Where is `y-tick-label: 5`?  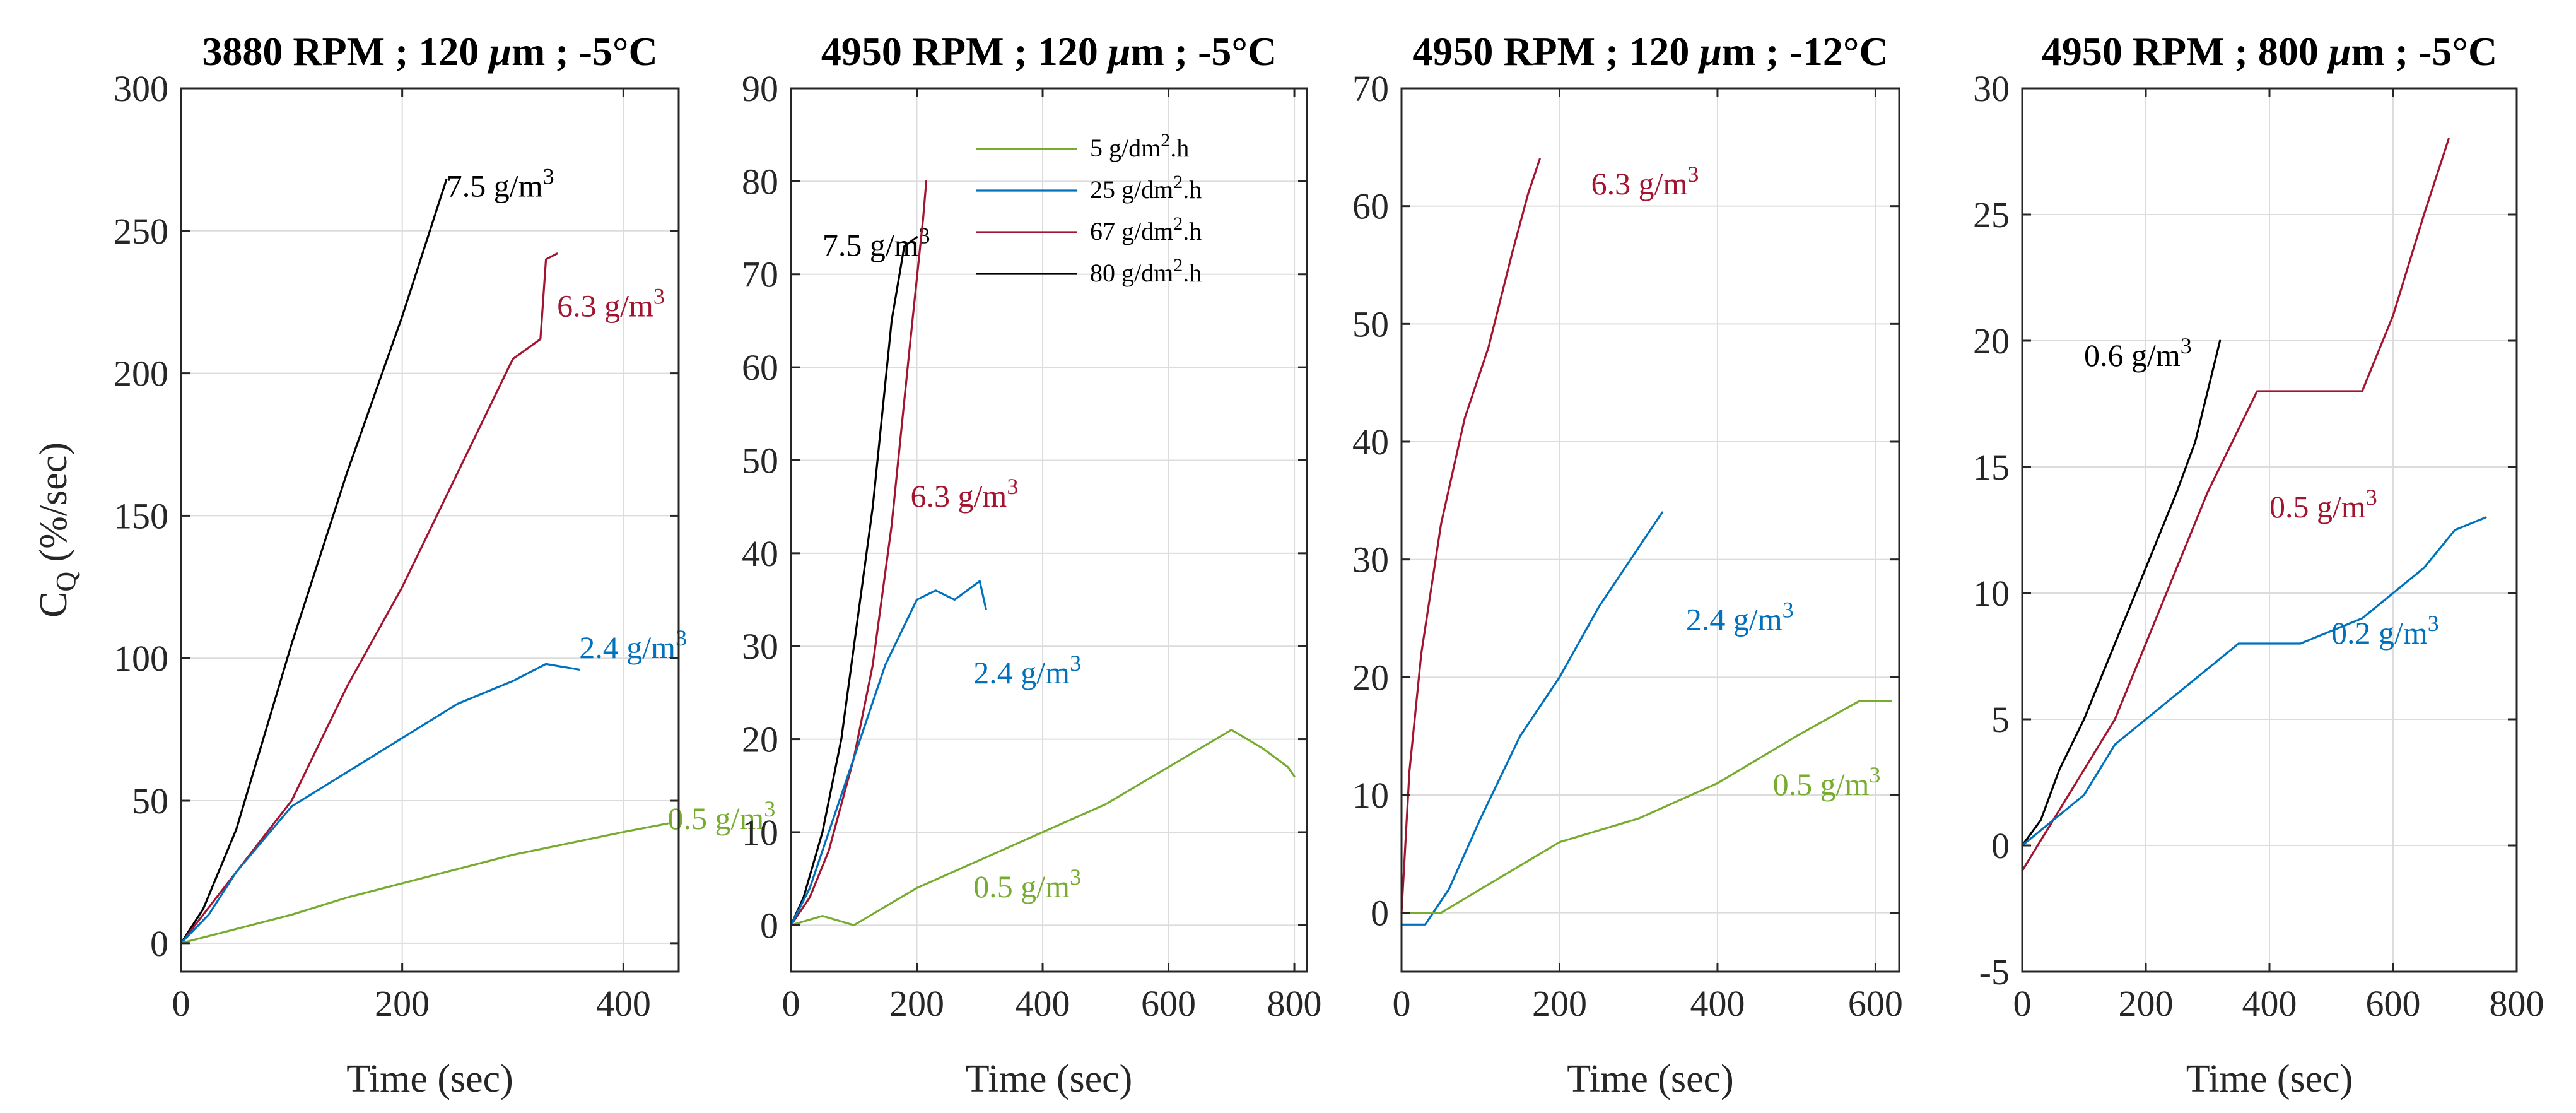 y-tick-label: 5 is located at coordinates (2000, 719).